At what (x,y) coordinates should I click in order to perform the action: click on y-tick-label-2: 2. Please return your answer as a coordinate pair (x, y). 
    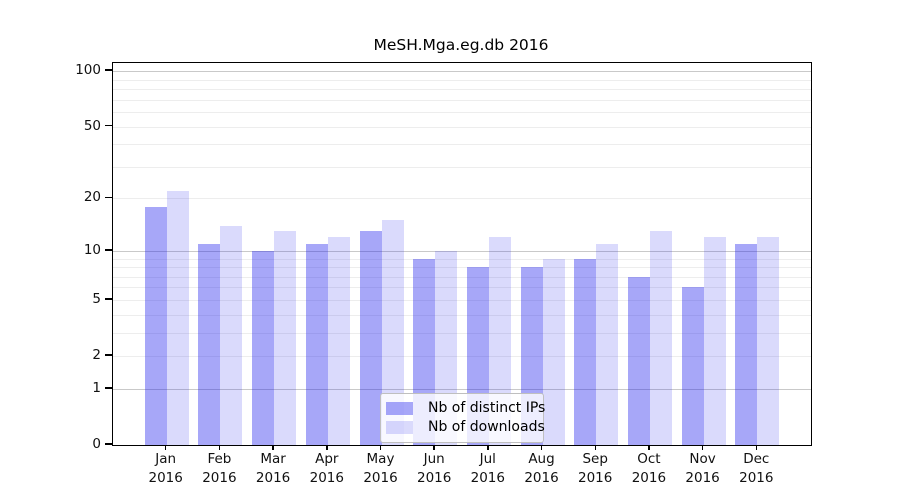
    Looking at the image, I should click on (96, 355).